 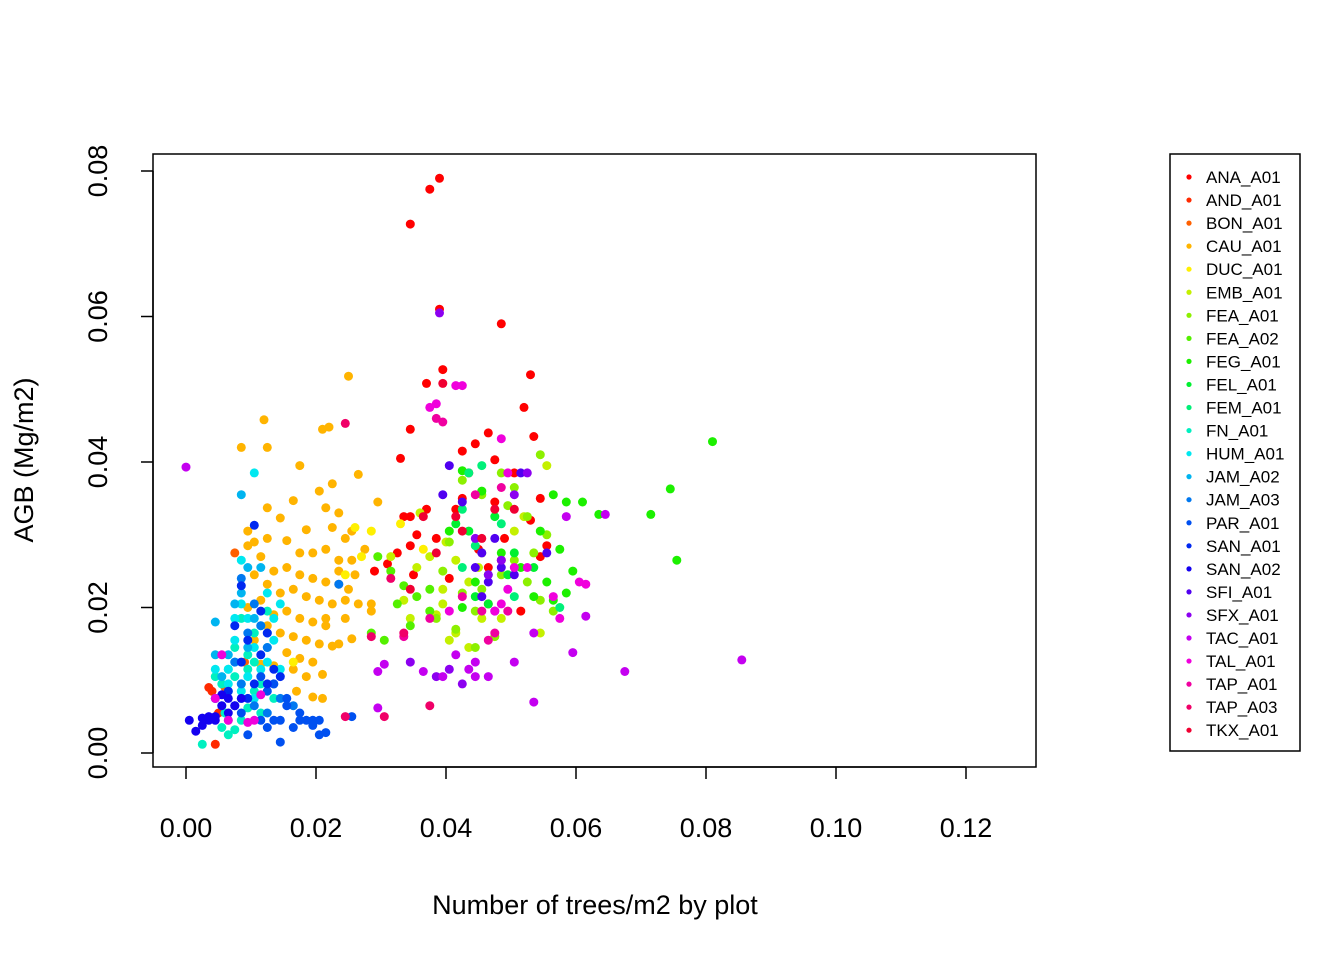 What do you see at coordinates (446, 828) in the screenshot?
I see `x-tick-label: 0.04` at bounding box center [446, 828].